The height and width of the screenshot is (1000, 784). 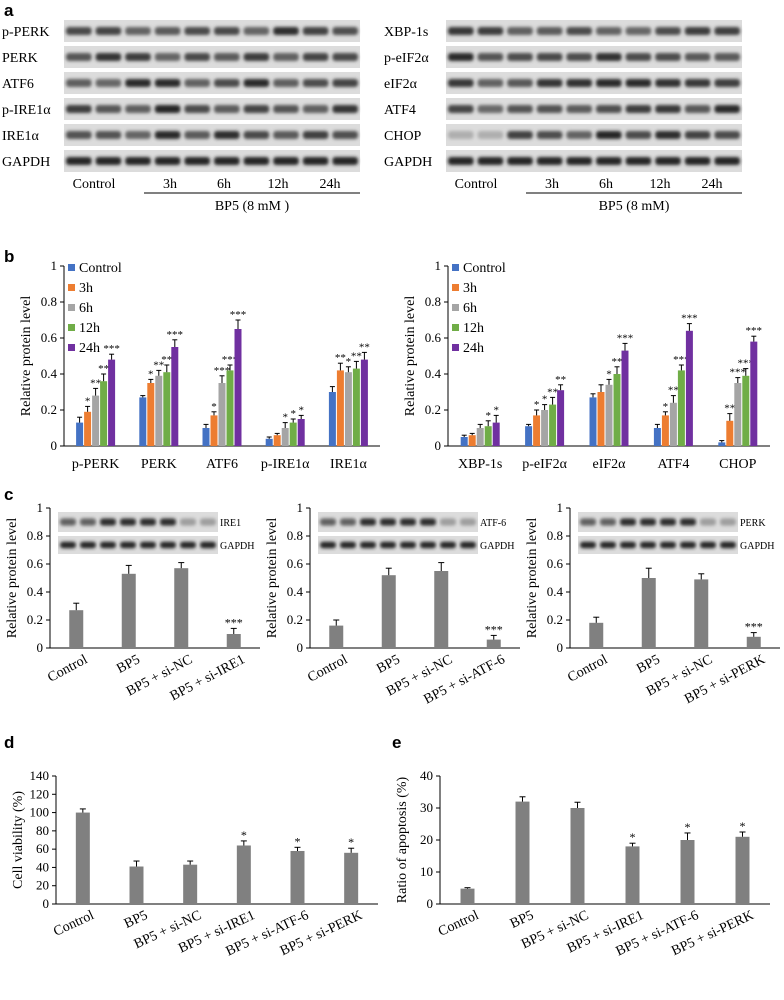 I want to click on x-tick-label: p-PERK, so click(x=95, y=464).